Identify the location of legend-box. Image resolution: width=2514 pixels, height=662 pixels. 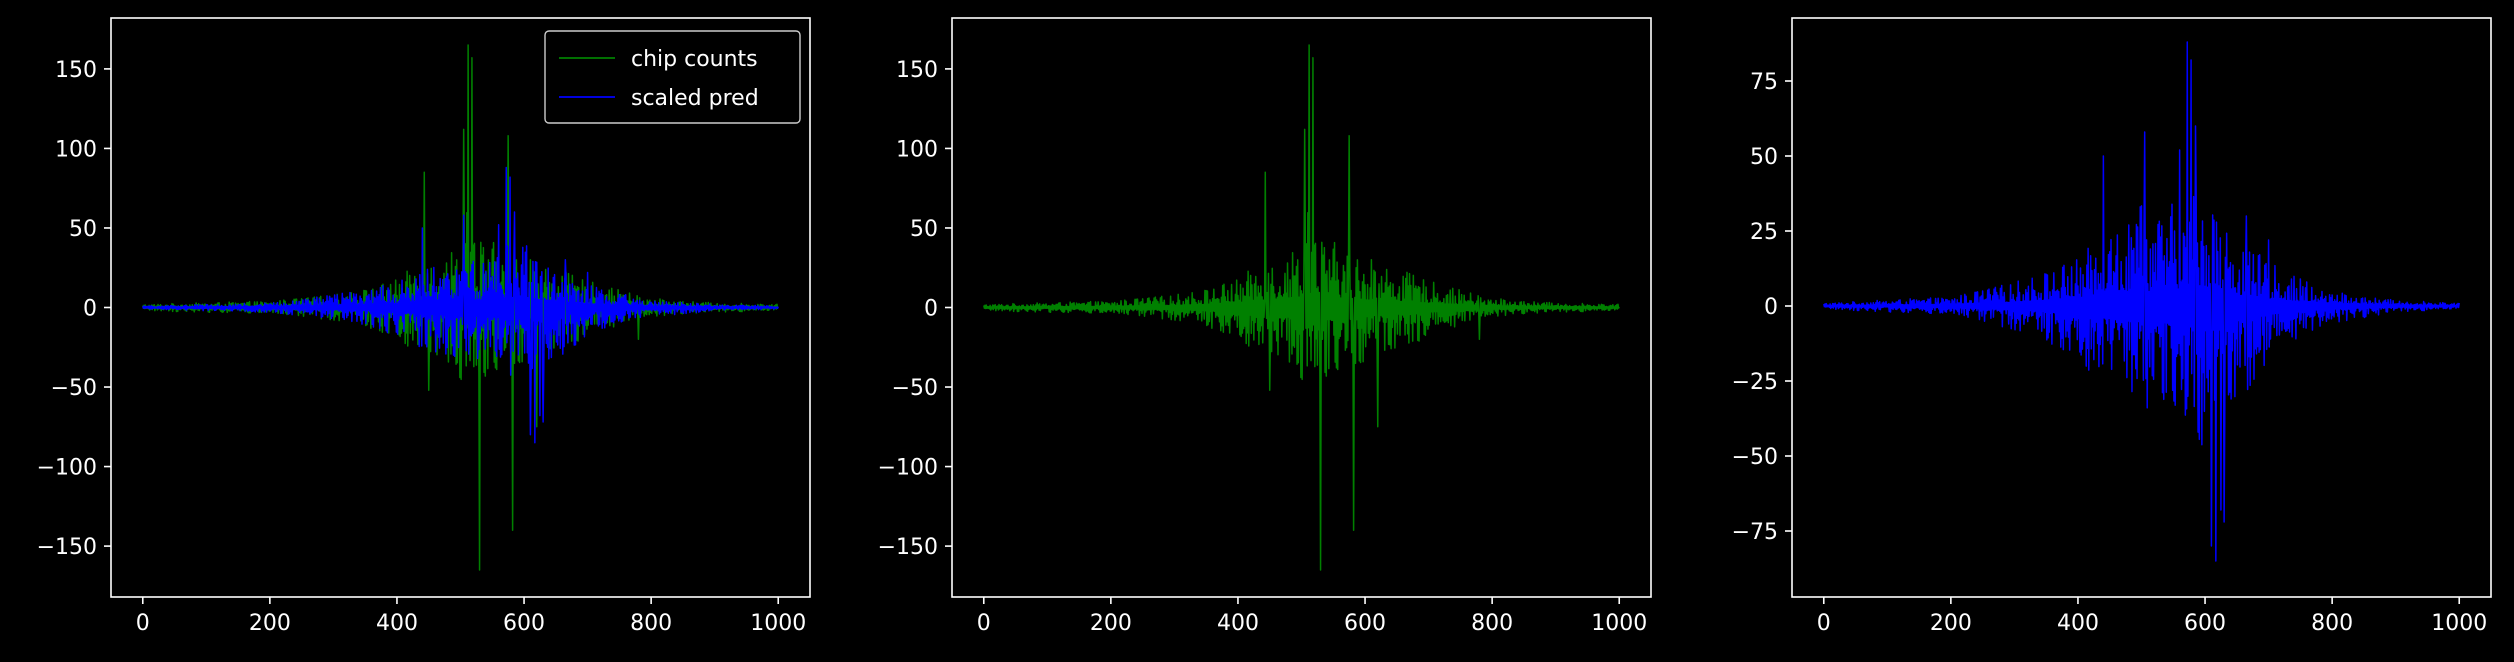
(672, 77).